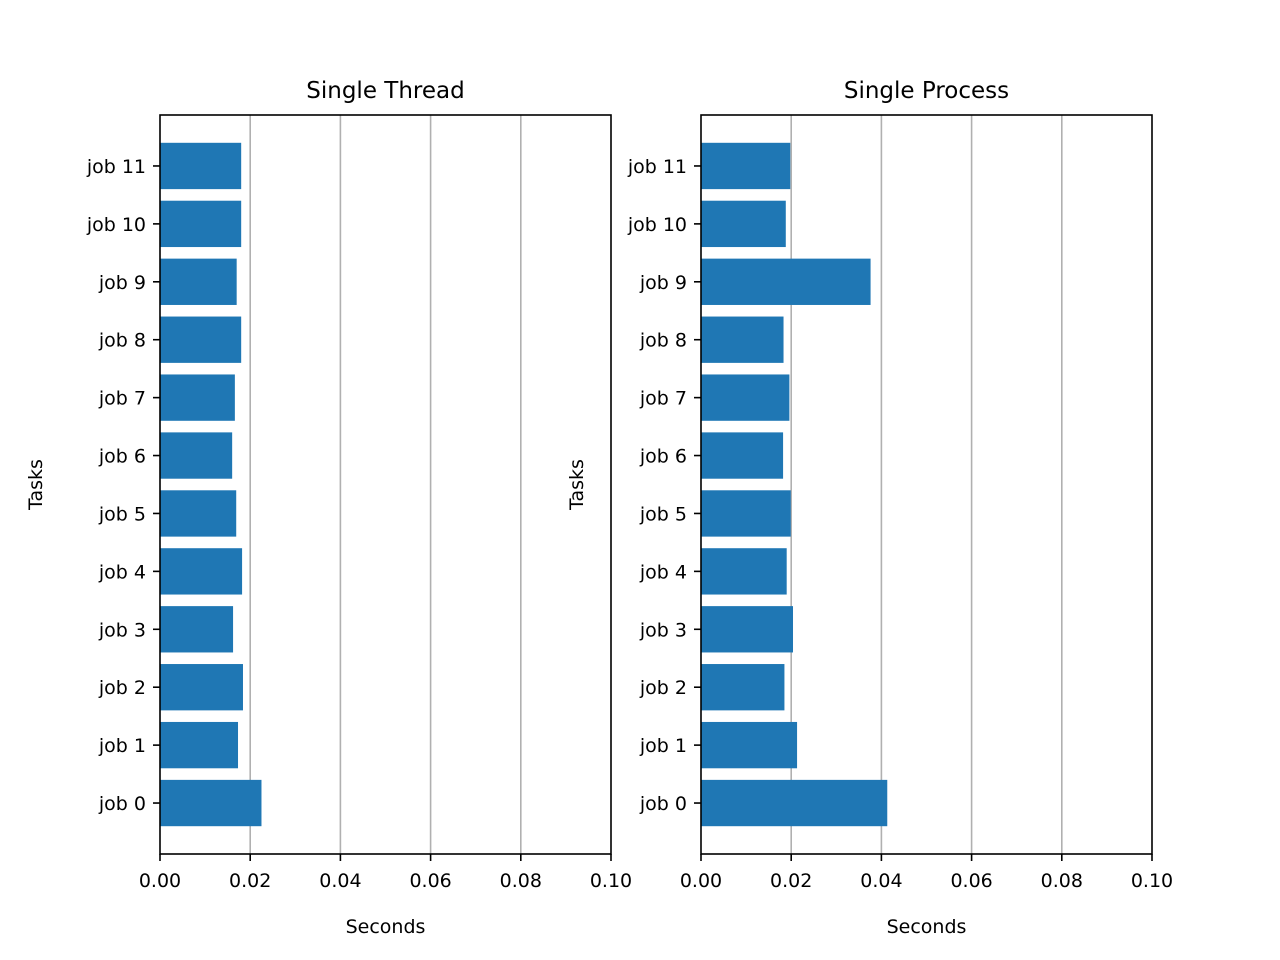 Image resolution: width=1280 pixels, height=960 pixels. What do you see at coordinates (926, 91) in the screenshot?
I see `chart-title: Single Process` at bounding box center [926, 91].